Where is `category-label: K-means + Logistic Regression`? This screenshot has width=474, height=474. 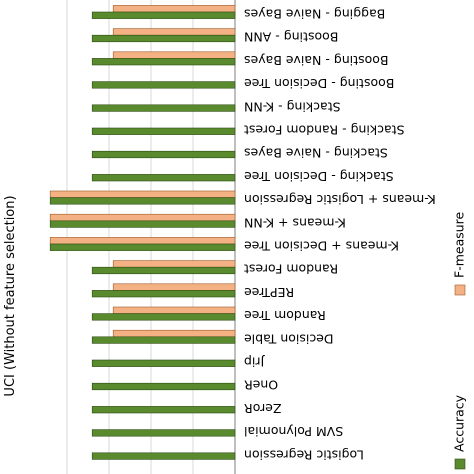
category-label: K-means + Logistic Regression is located at coordinates (340, 199).